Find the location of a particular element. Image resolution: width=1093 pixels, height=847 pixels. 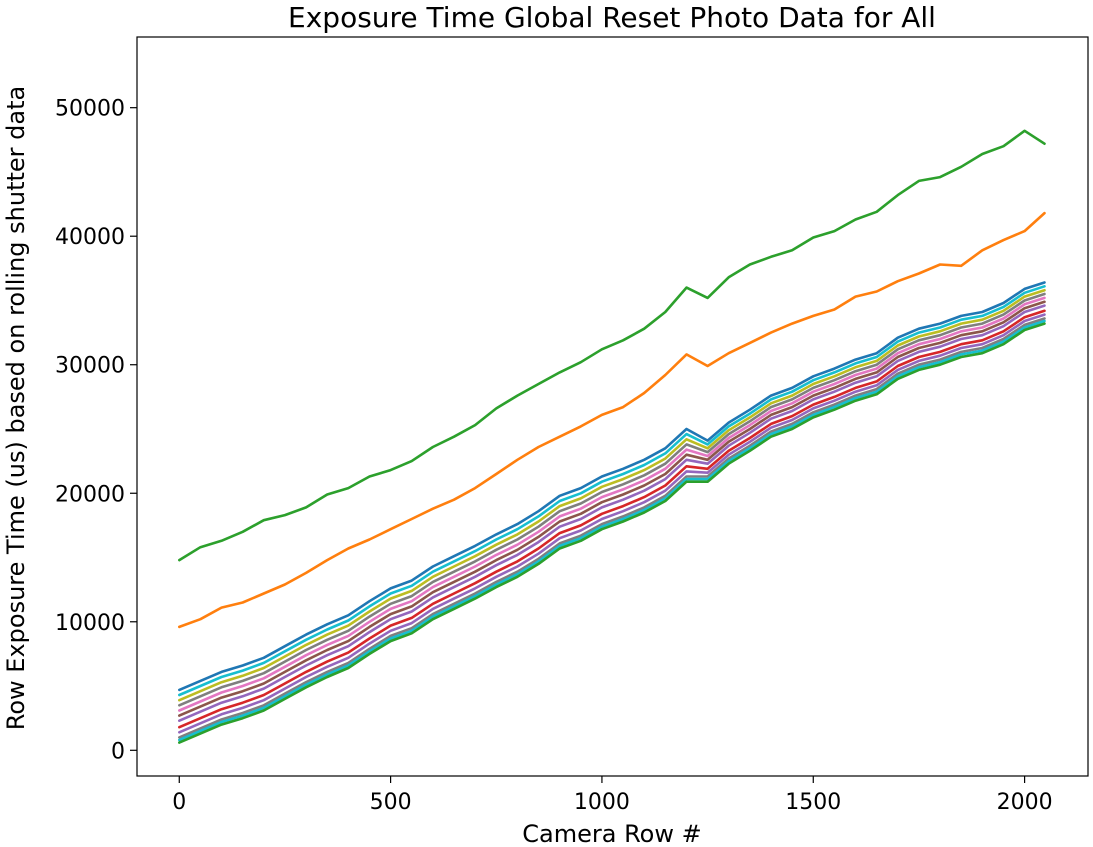

x-tick-label: 0 is located at coordinates (179, 802).